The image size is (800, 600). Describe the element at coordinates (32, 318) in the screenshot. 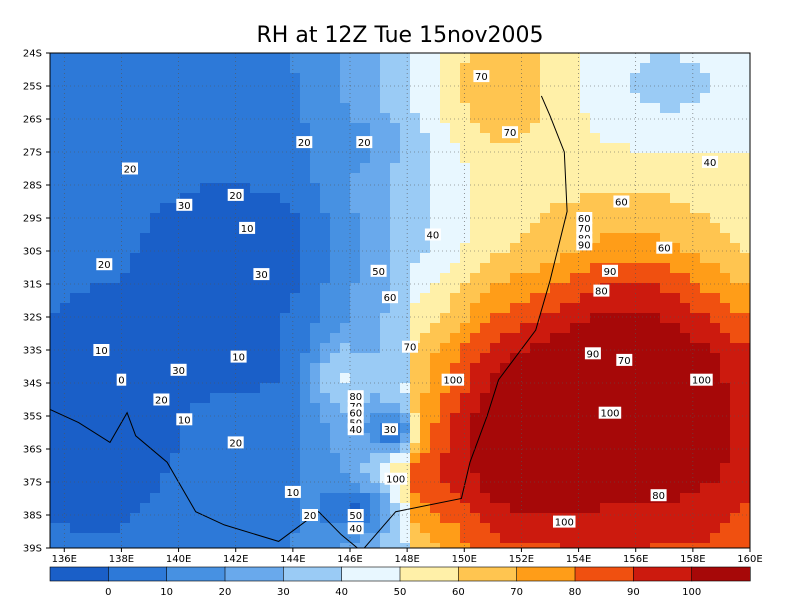

I see `y-tick-label: 32S` at that location.